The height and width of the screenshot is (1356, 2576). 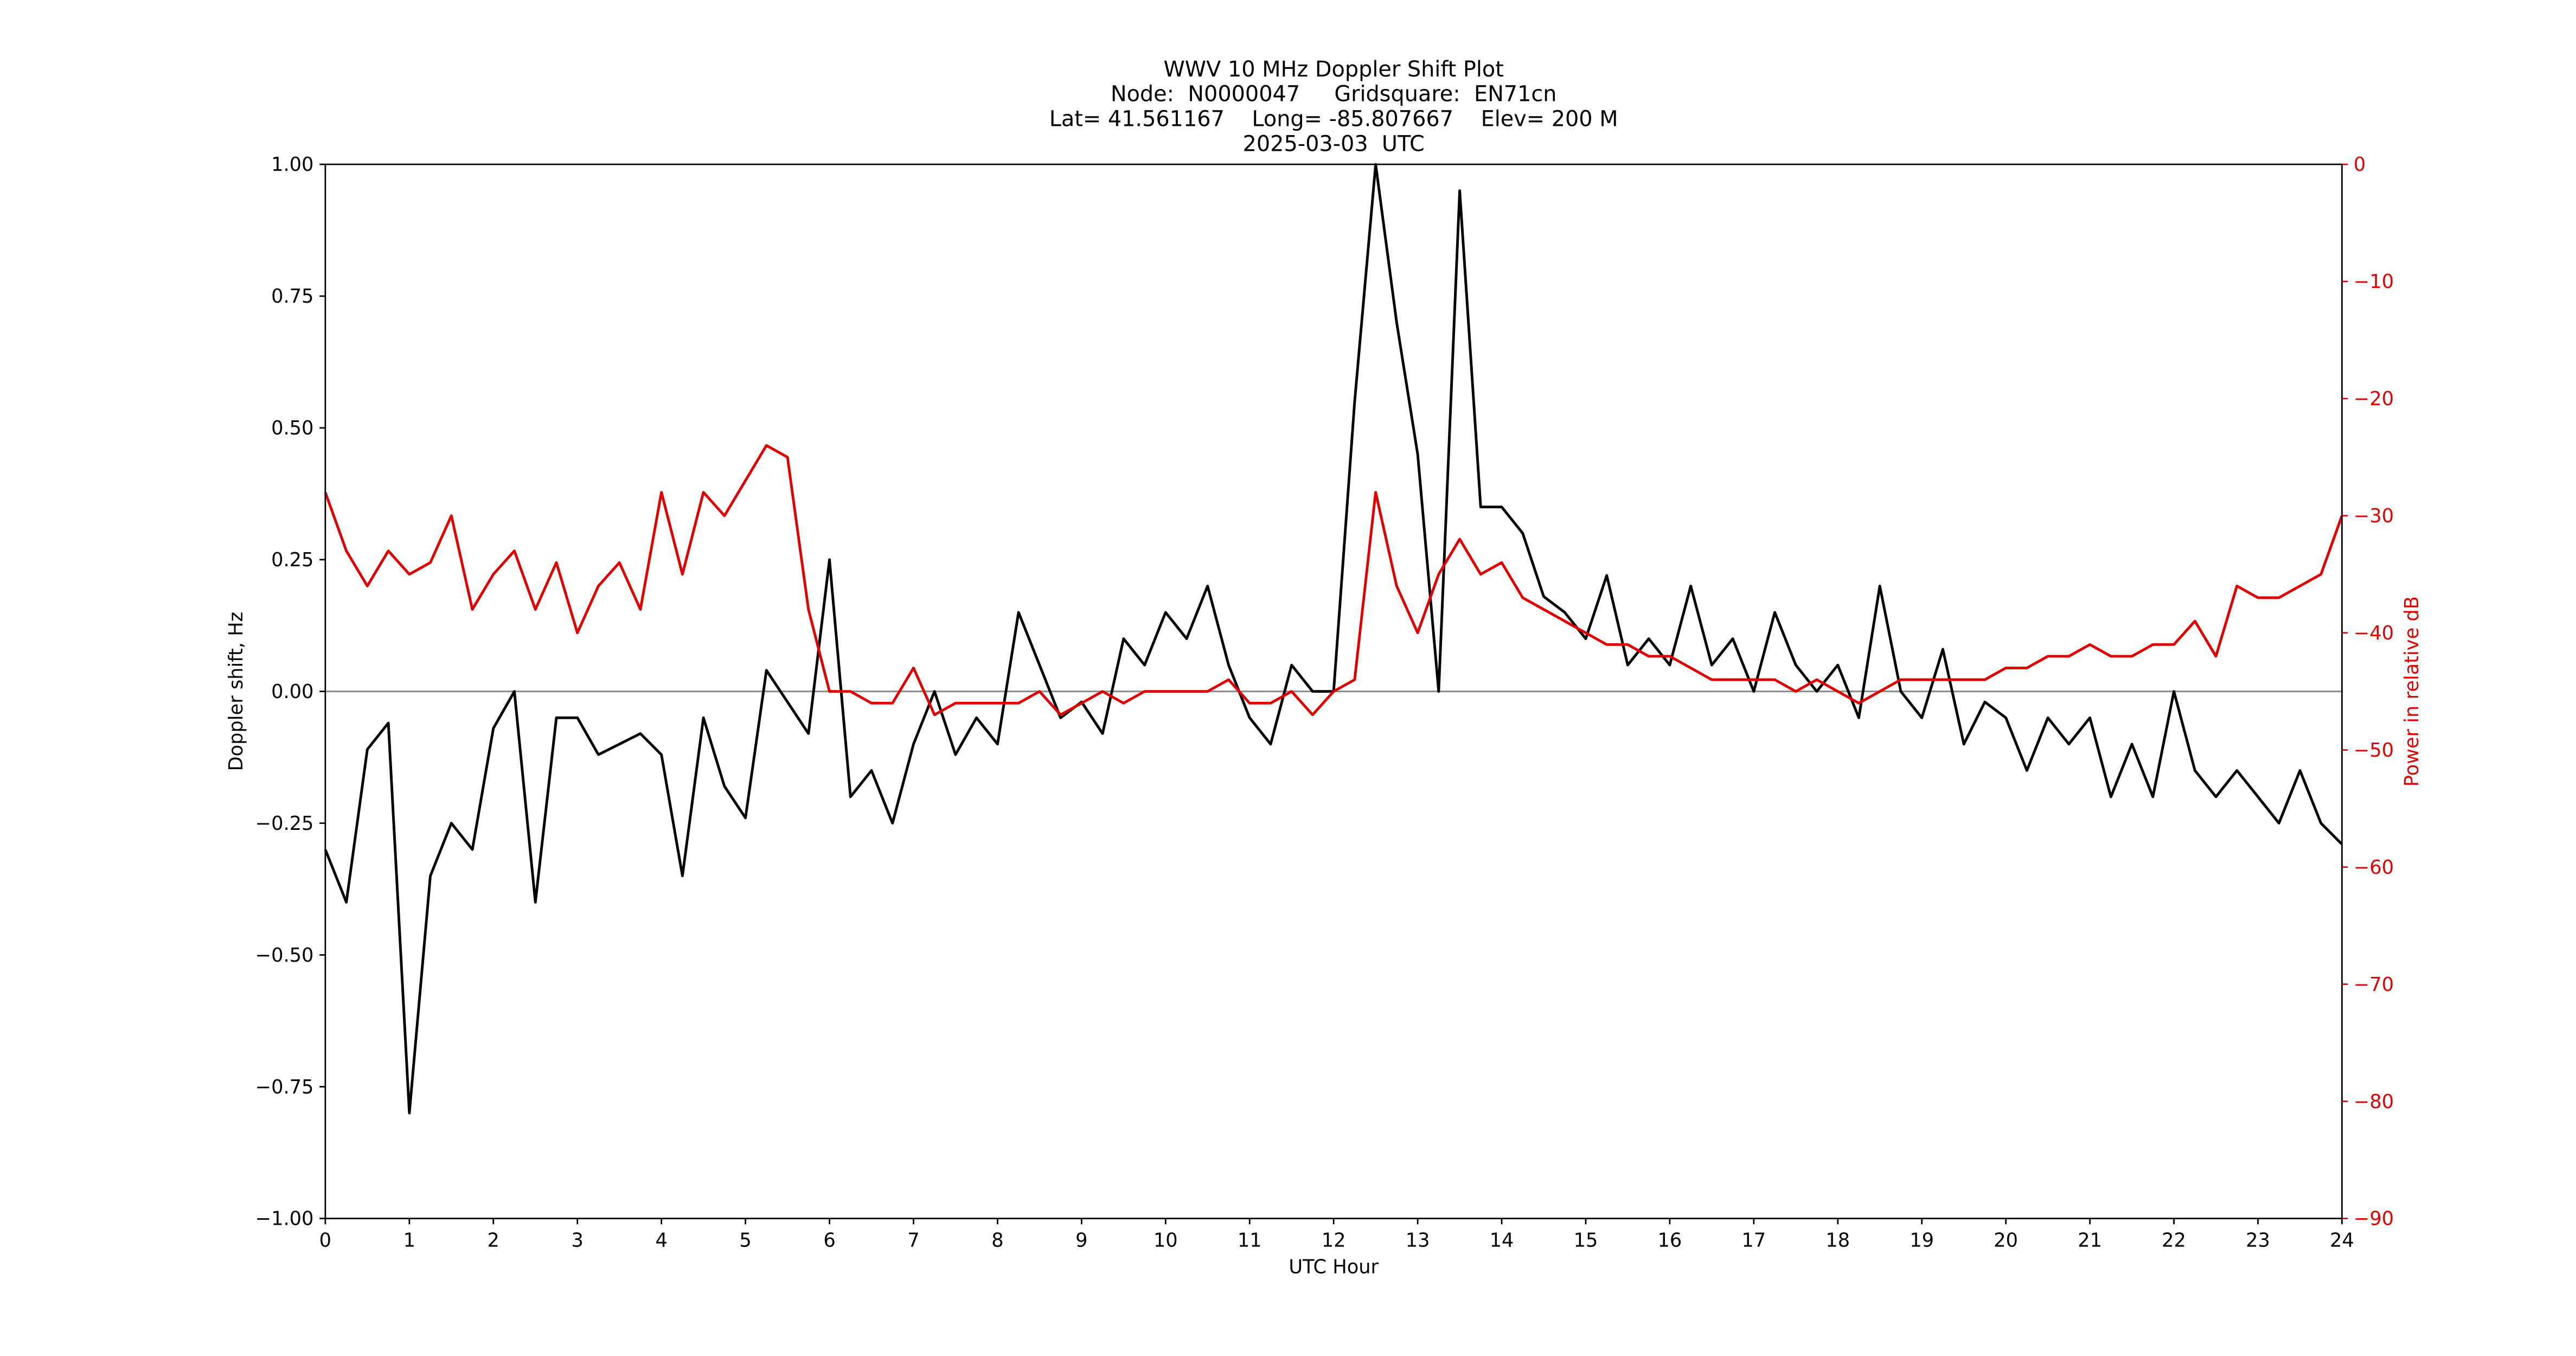 I want to click on chart-title: 2025-03-03 UTC, so click(x=1334, y=144).